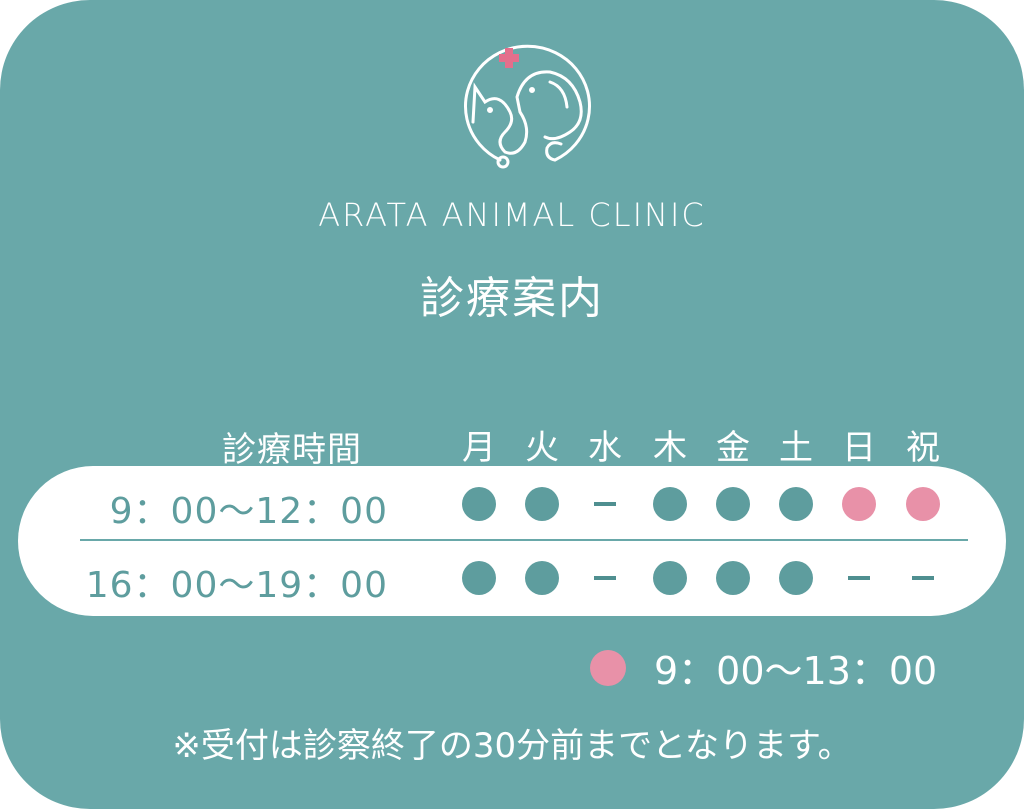 Image resolution: width=1024 pixels, height=809 pixels. I want to click on legend: 9：00〜13：00, so click(763, 667).